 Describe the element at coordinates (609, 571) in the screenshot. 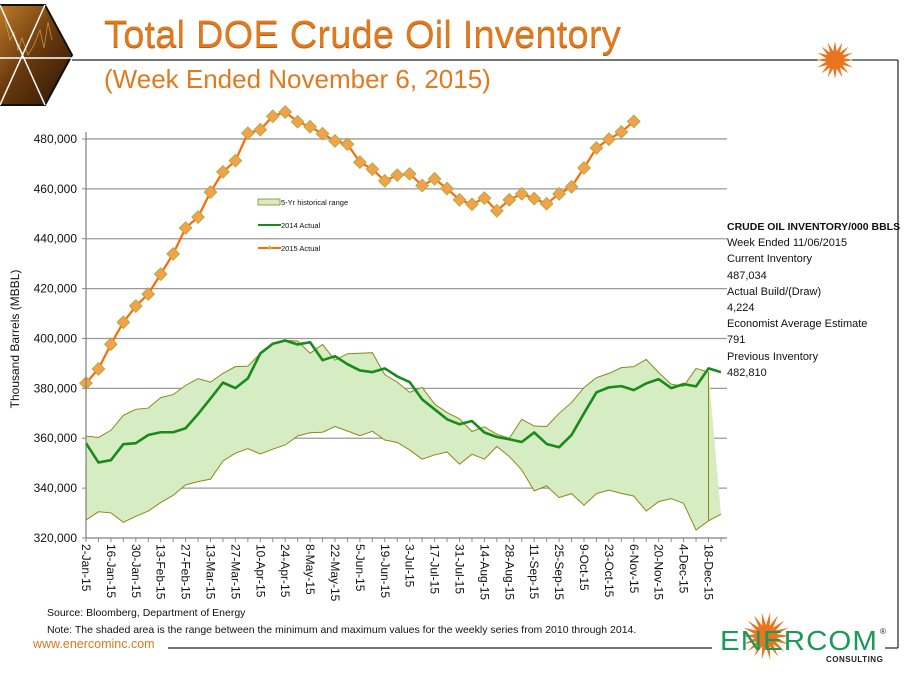

I see `x-tick-label: 23-Oct-15` at that location.